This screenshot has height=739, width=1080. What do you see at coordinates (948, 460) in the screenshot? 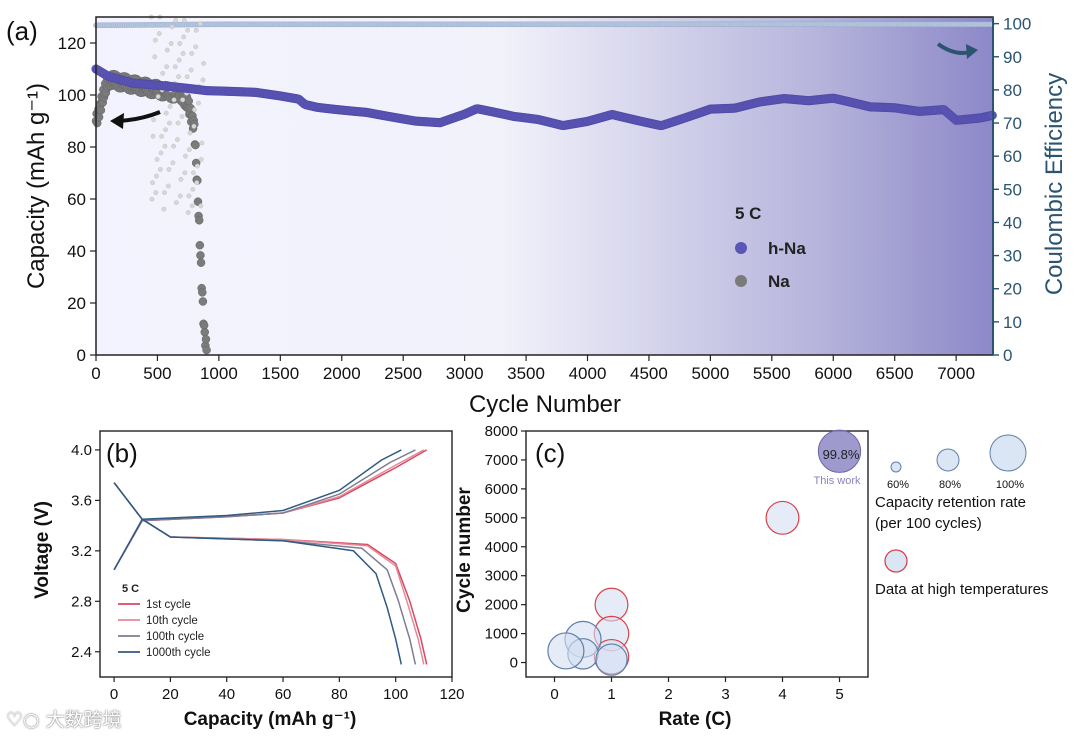
I see `size-legend-80-bubble` at bounding box center [948, 460].